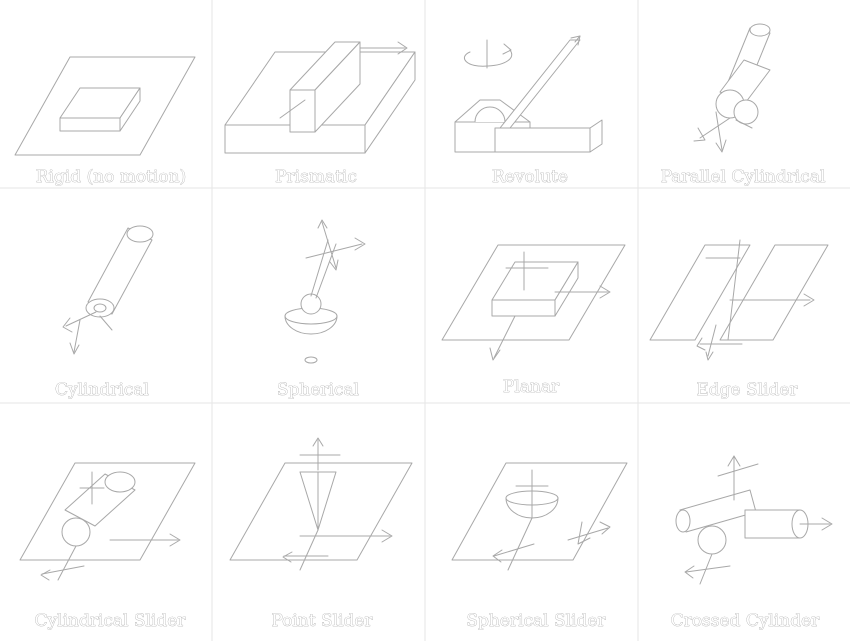 This screenshot has height=641, width=850. I want to click on joint-label: Cylindrical Slider, so click(111, 621).